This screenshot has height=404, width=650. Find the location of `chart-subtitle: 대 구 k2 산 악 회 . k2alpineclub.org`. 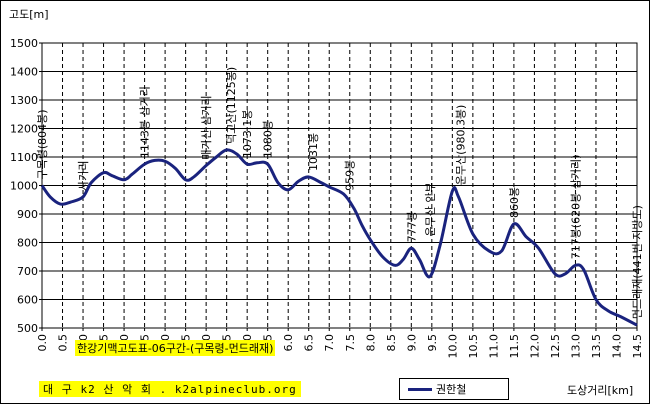

chart-subtitle: 대 구 k2 산 악 회 . k2alpineclub.org is located at coordinates (170, 389).